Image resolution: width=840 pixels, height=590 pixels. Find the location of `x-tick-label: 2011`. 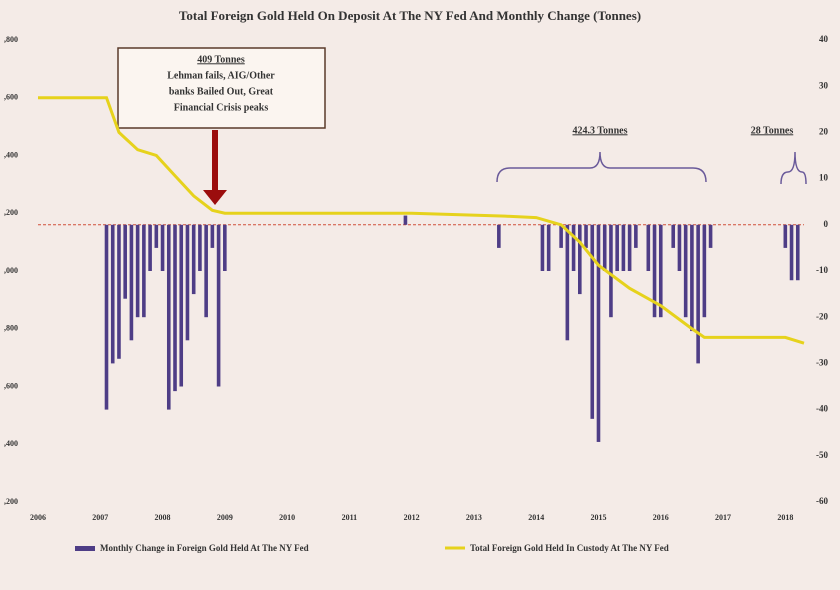

x-tick-label: 2011 is located at coordinates (350, 517).